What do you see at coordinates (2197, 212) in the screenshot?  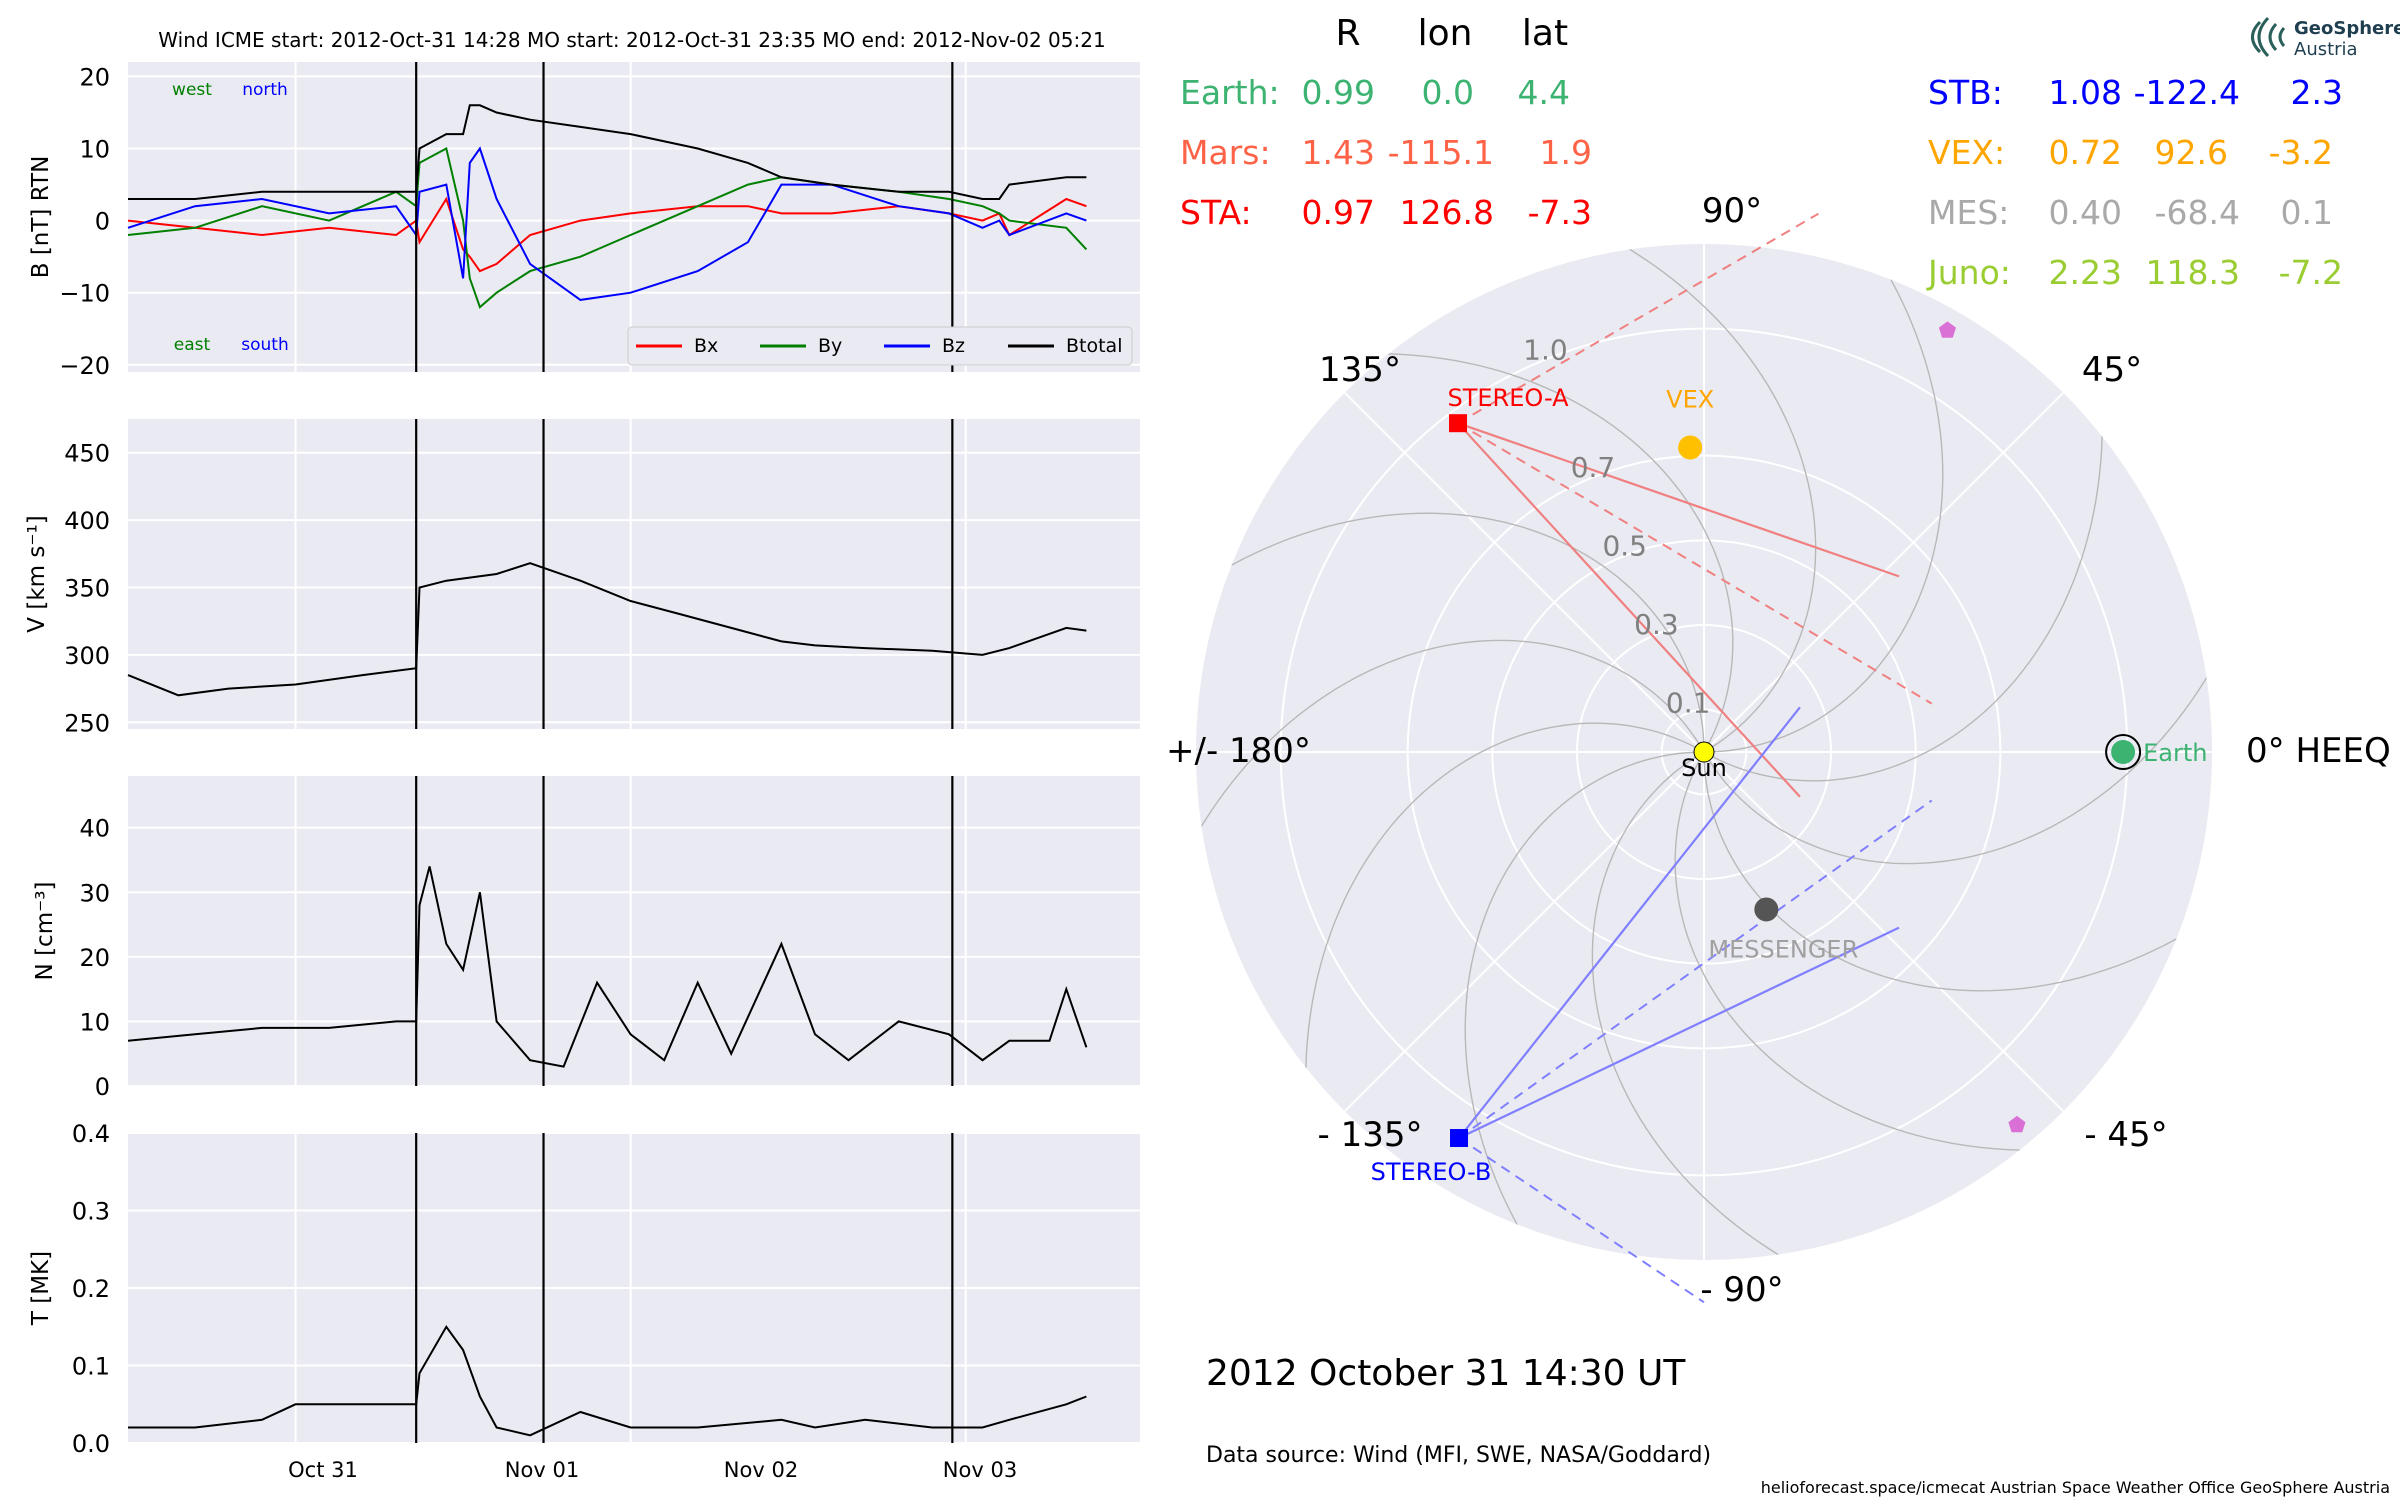 I see `table-lon-mes: -68.4` at bounding box center [2197, 212].